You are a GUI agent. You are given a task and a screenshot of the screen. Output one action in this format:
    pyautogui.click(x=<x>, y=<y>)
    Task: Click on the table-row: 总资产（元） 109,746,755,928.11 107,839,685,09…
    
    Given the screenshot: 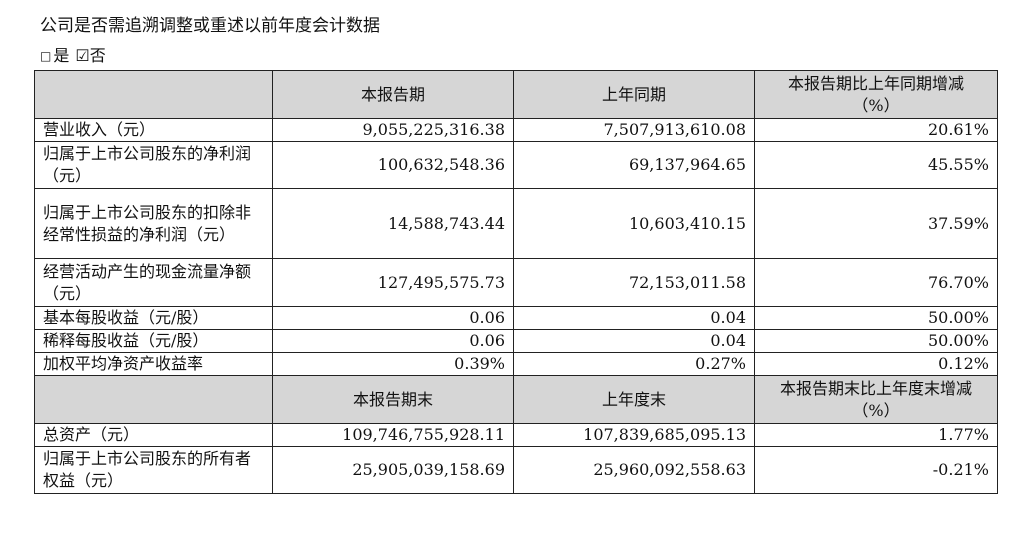 What is the action you would take?
    pyautogui.click(x=516, y=435)
    